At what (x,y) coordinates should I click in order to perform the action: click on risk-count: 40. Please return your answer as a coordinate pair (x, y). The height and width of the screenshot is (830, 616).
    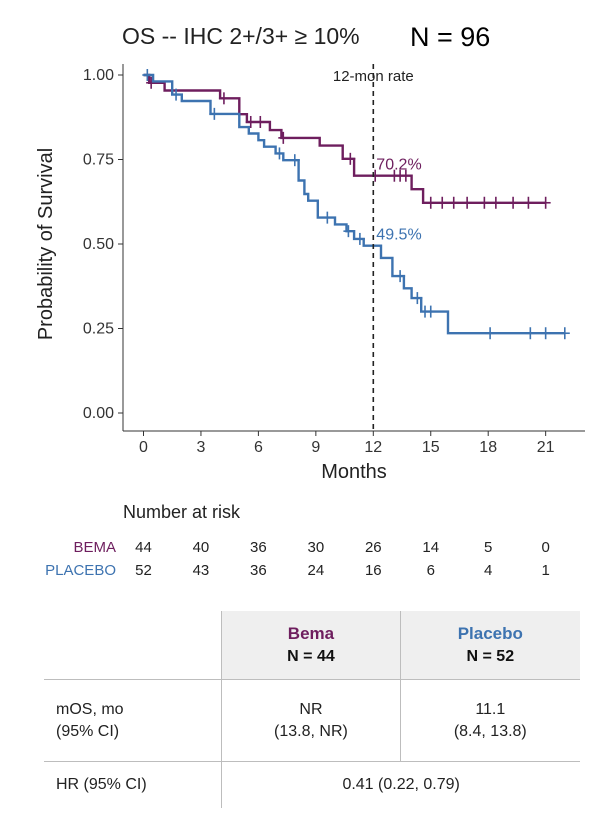
    Looking at the image, I should click on (201, 547).